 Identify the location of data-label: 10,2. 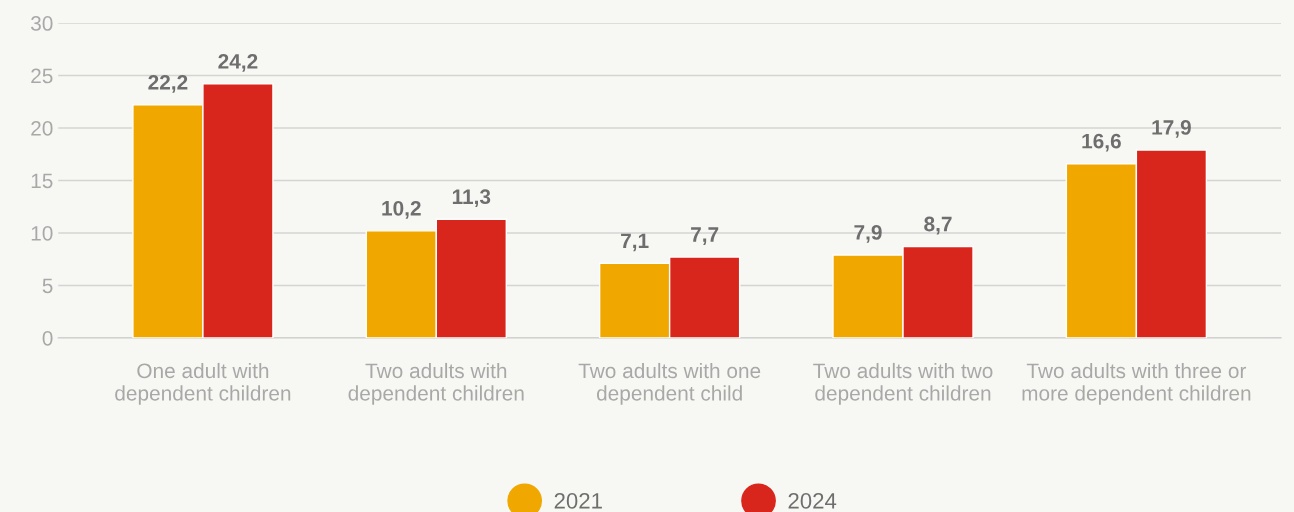
(401, 209).